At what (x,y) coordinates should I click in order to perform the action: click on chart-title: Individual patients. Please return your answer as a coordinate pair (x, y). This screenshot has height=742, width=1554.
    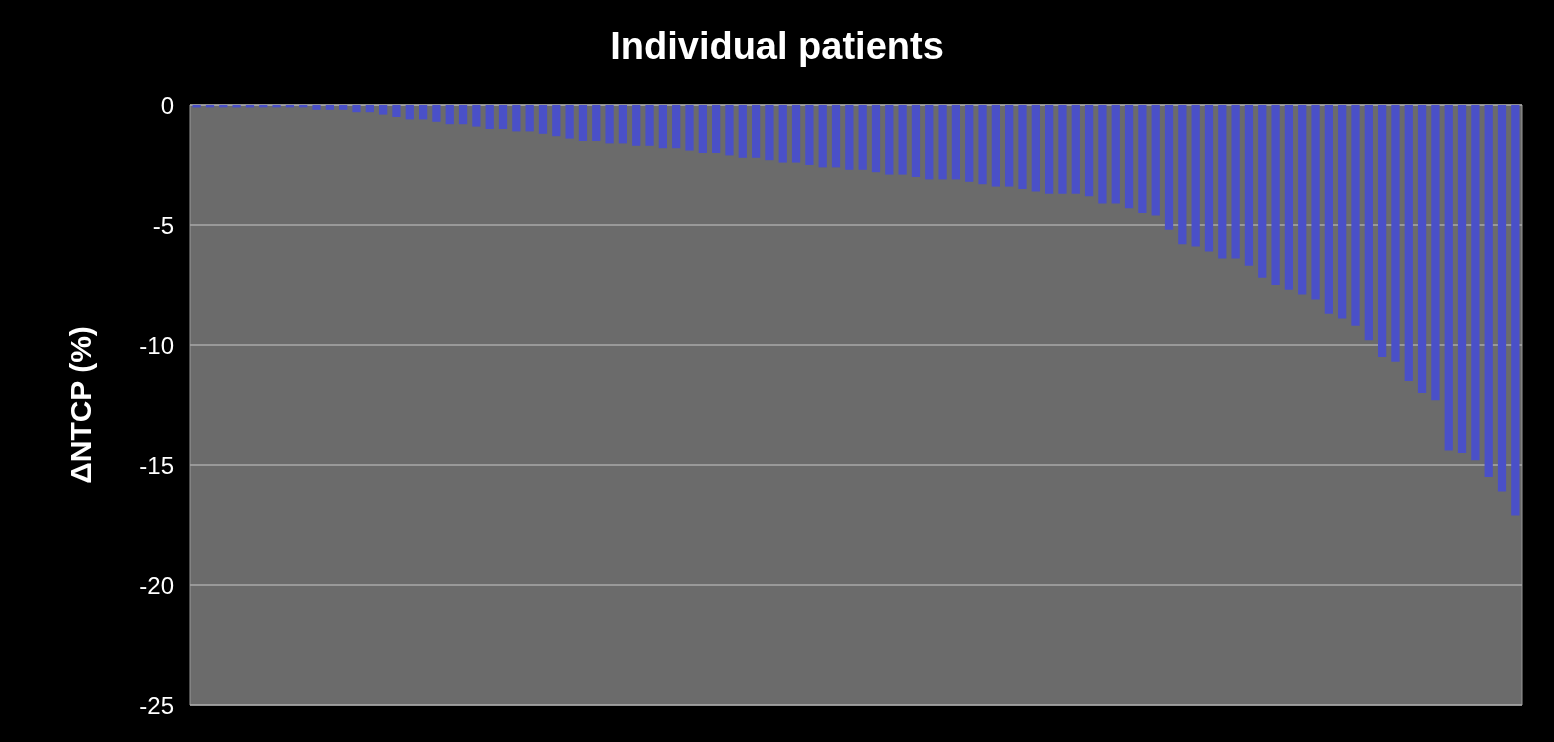
    Looking at the image, I should click on (777, 46).